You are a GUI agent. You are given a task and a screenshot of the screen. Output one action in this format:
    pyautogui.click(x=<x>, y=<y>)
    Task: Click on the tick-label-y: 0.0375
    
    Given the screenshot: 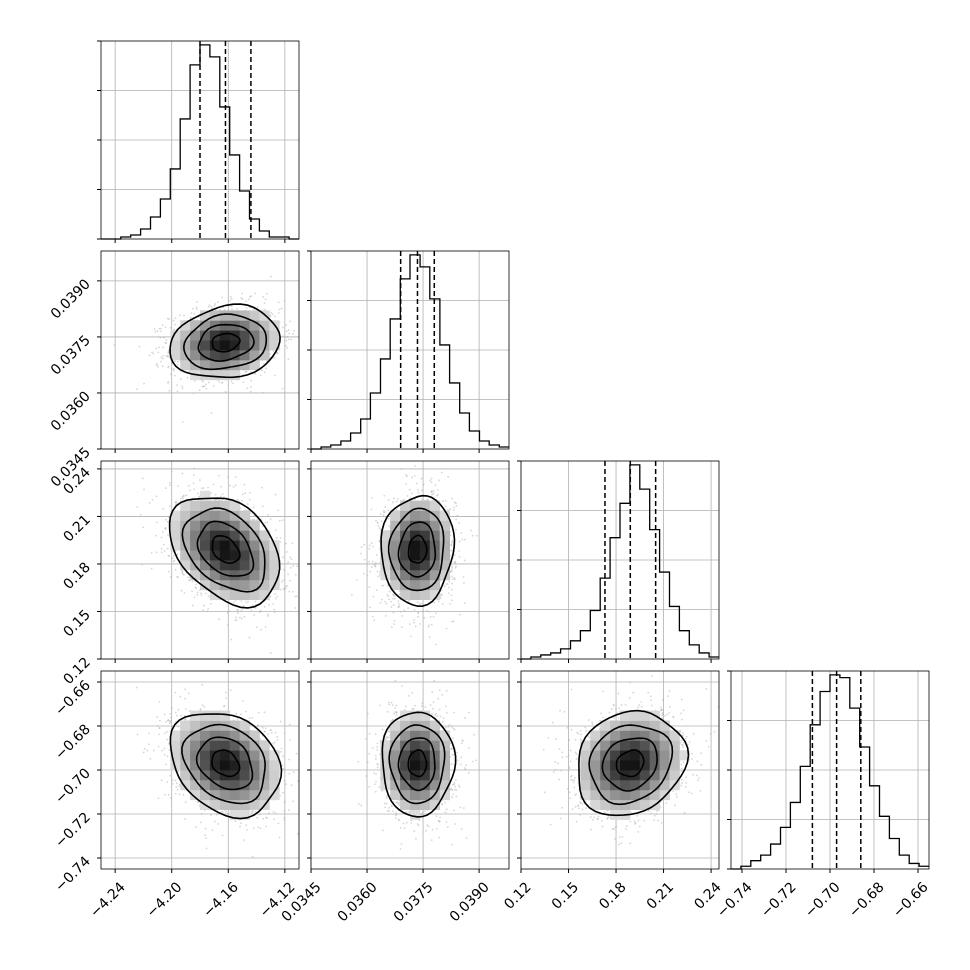 What is the action you would take?
    pyautogui.click(x=71, y=355)
    